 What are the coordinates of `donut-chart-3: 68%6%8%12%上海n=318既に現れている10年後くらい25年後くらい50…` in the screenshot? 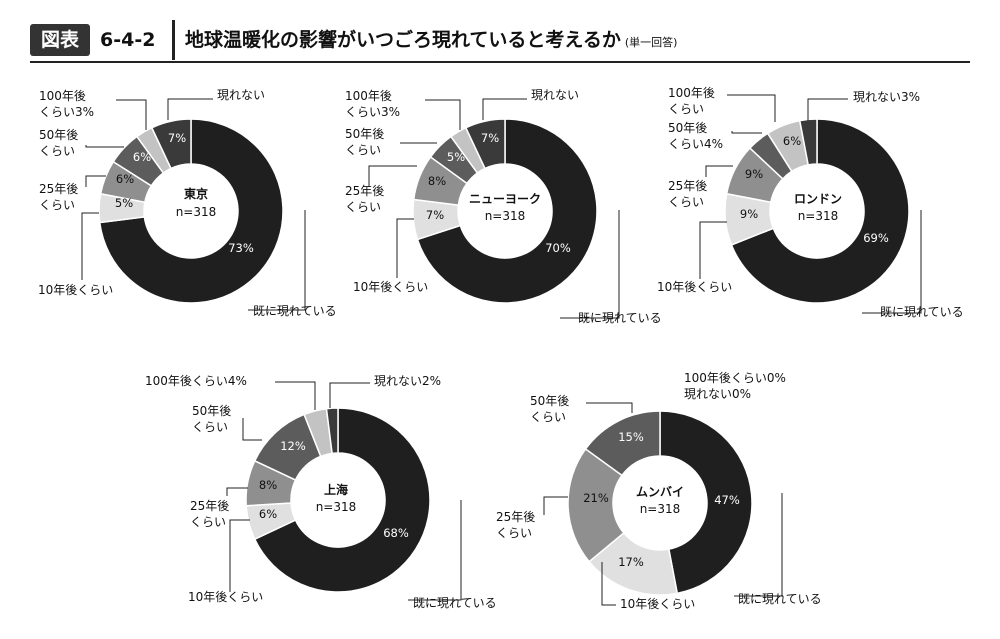 It's located at (321, 492).